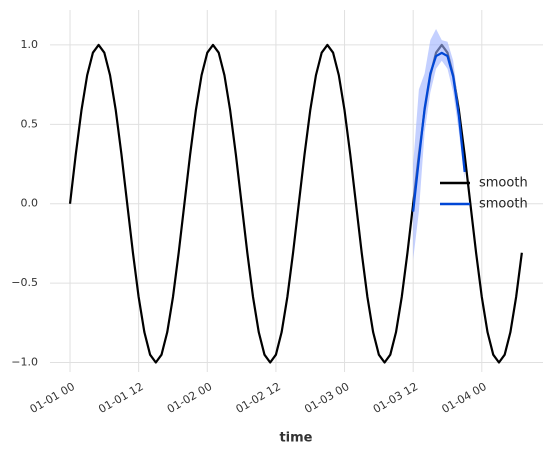 The width and height of the screenshot is (554, 456). Describe the element at coordinates (439, 131) in the screenshot. I see `series-line` at that location.